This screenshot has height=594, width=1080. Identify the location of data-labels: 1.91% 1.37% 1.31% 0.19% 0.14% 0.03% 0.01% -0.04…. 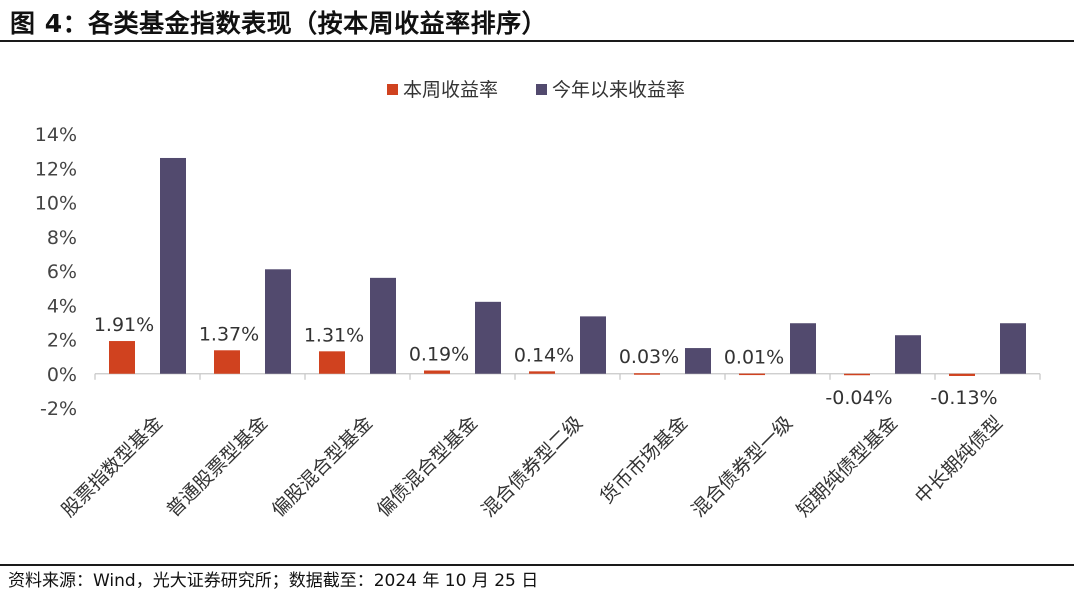
(546, 361).